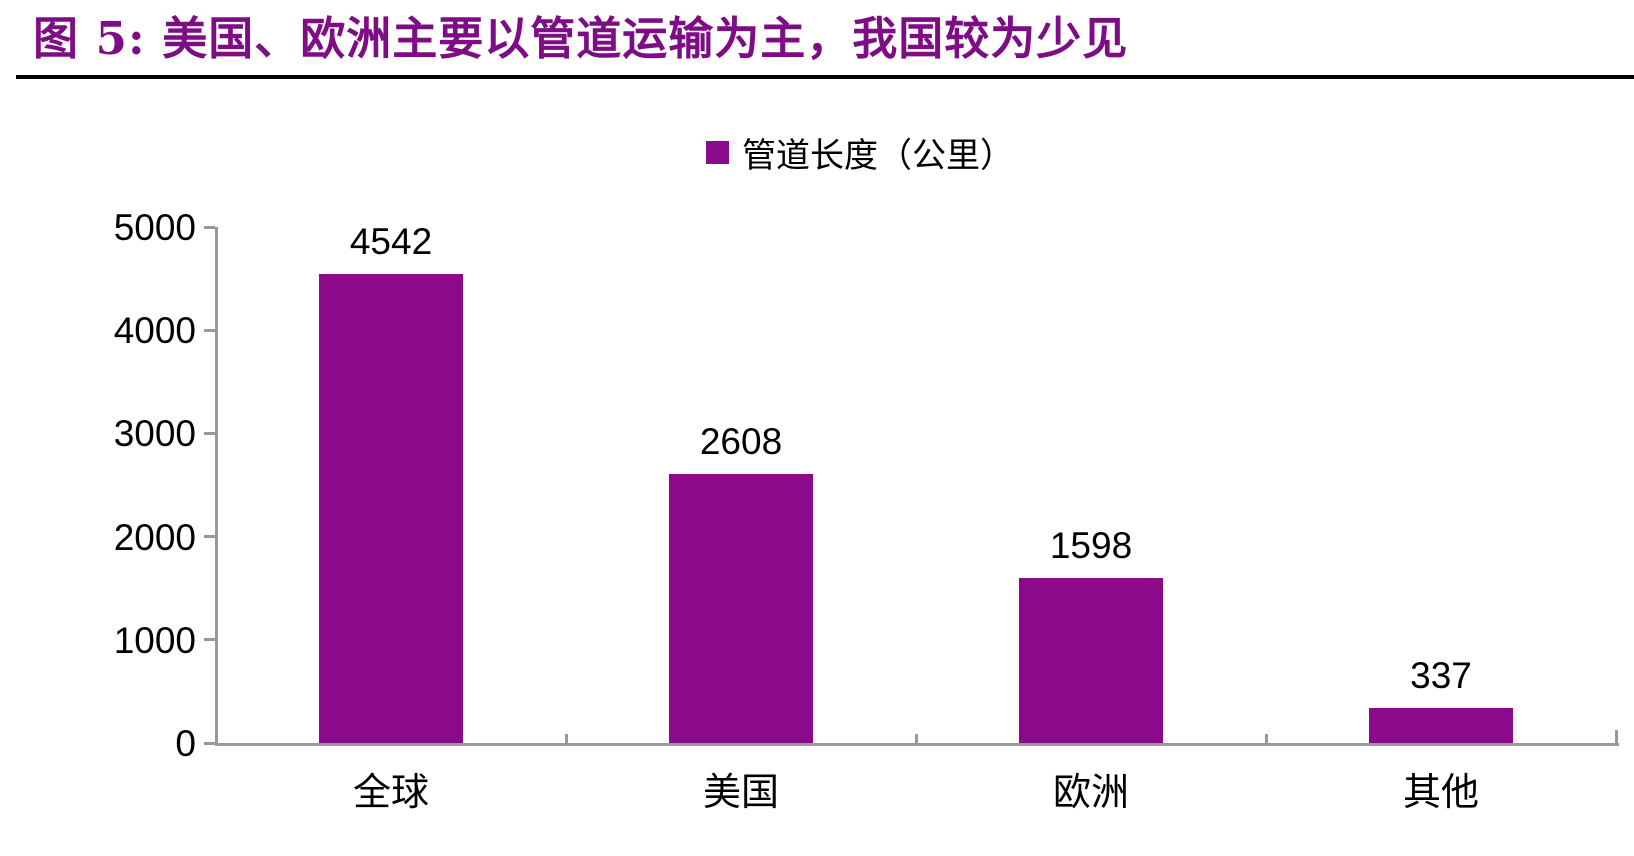  Describe the element at coordinates (825, 77) in the screenshot. I see `title-divider` at that location.